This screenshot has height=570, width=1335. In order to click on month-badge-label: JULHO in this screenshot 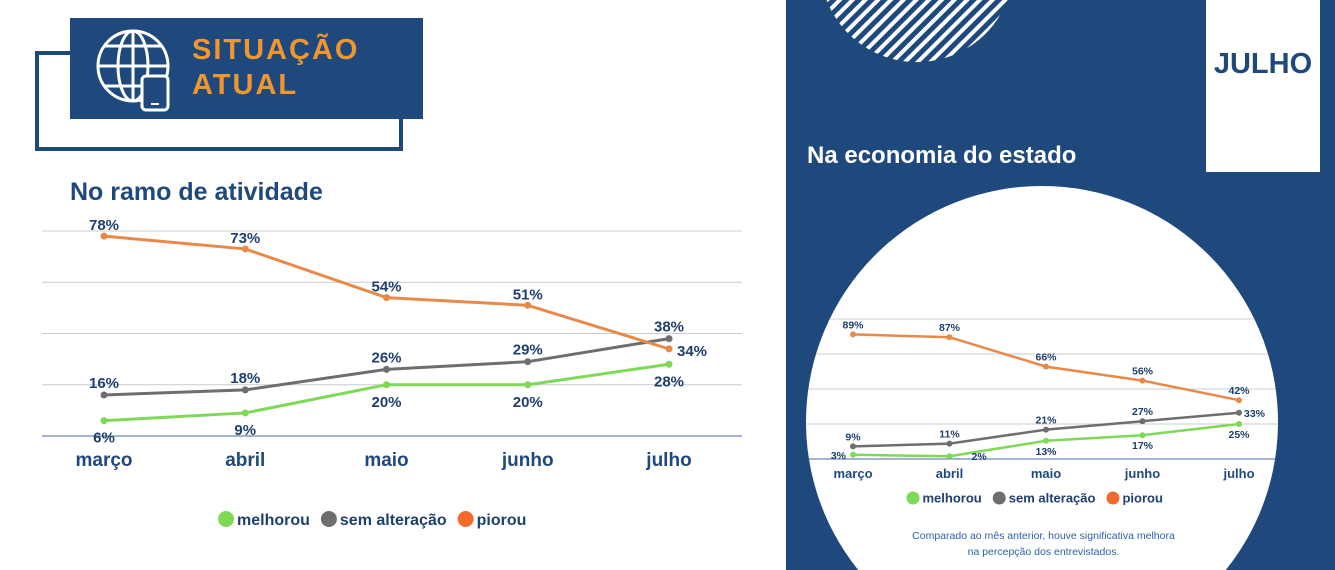, I will do `click(1263, 64)`.